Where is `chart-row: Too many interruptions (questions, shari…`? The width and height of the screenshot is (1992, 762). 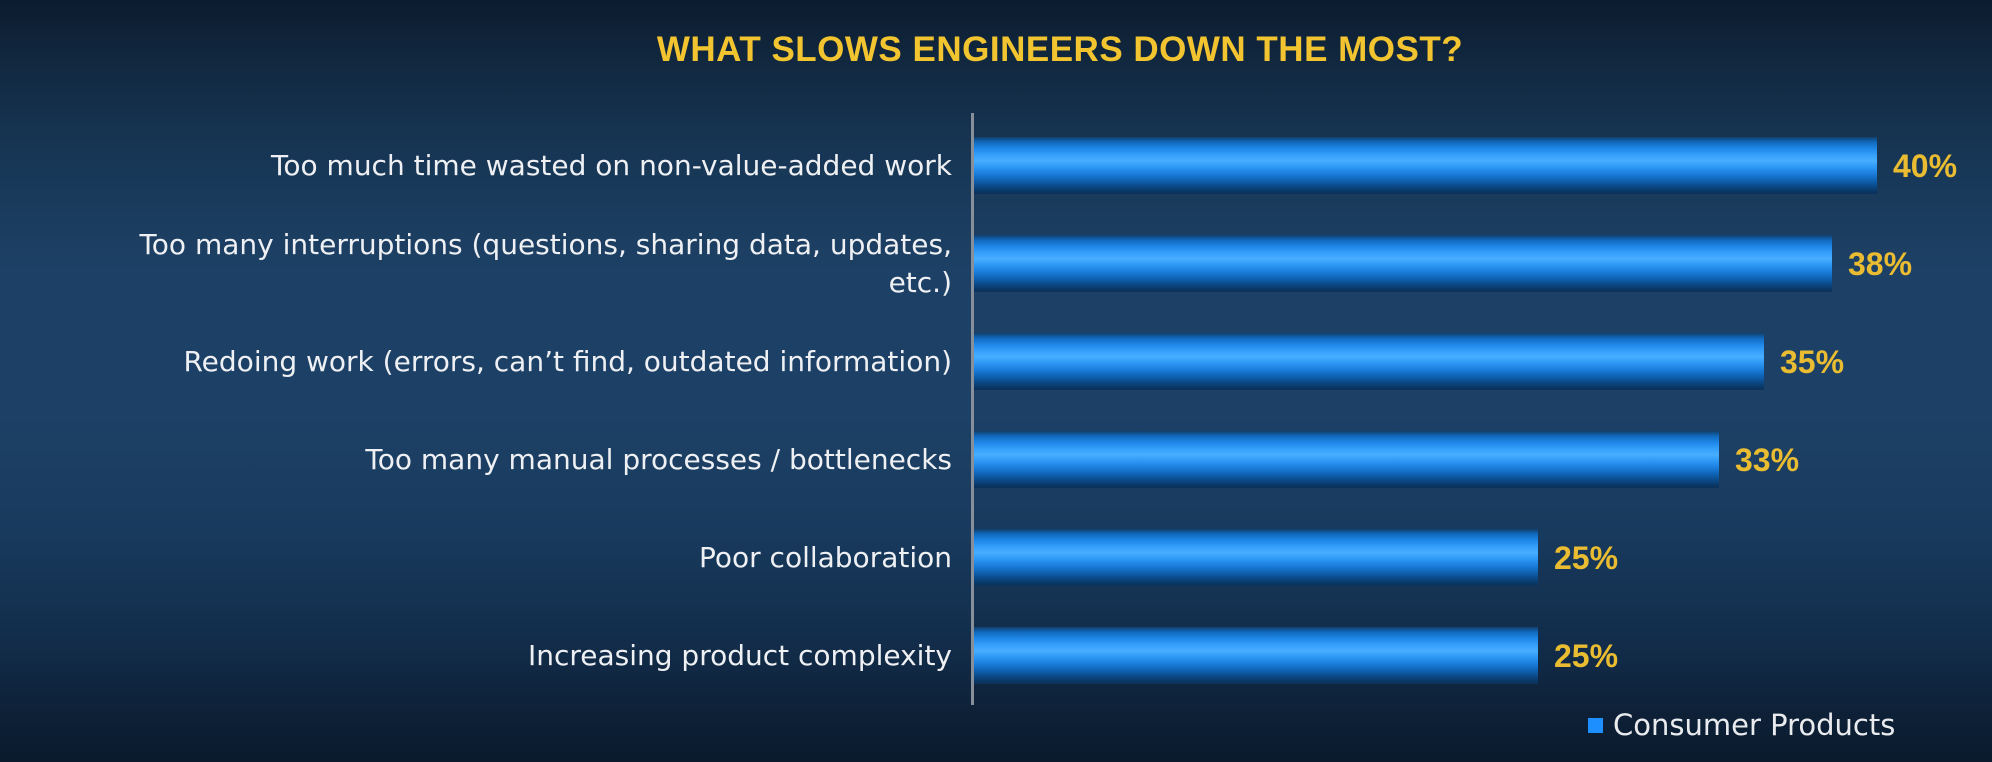
chart-row: Too many interruptions (questions, shari… is located at coordinates (996, 263).